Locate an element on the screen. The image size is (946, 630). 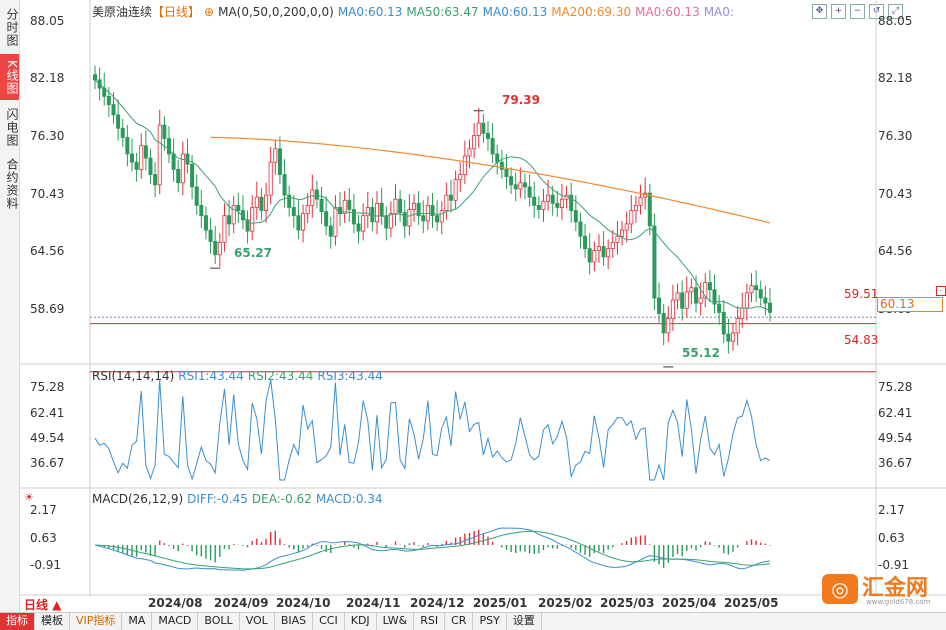
brand-logo: ◎ 汇金网 is located at coordinates (875, 589).